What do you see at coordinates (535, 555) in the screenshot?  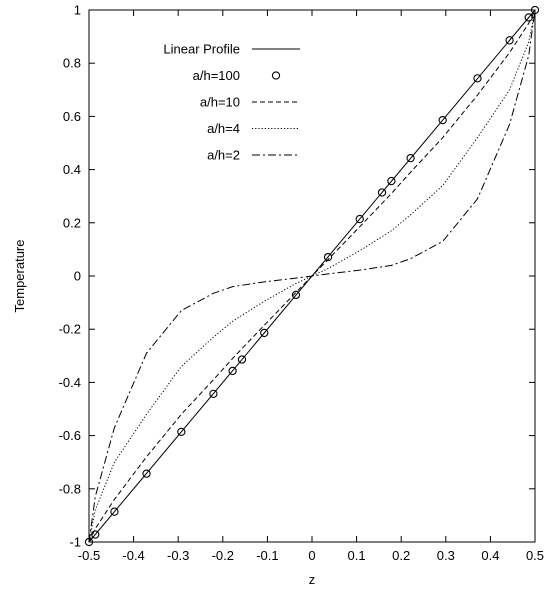 I see `x-tick-label: 0.5` at bounding box center [535, 555].